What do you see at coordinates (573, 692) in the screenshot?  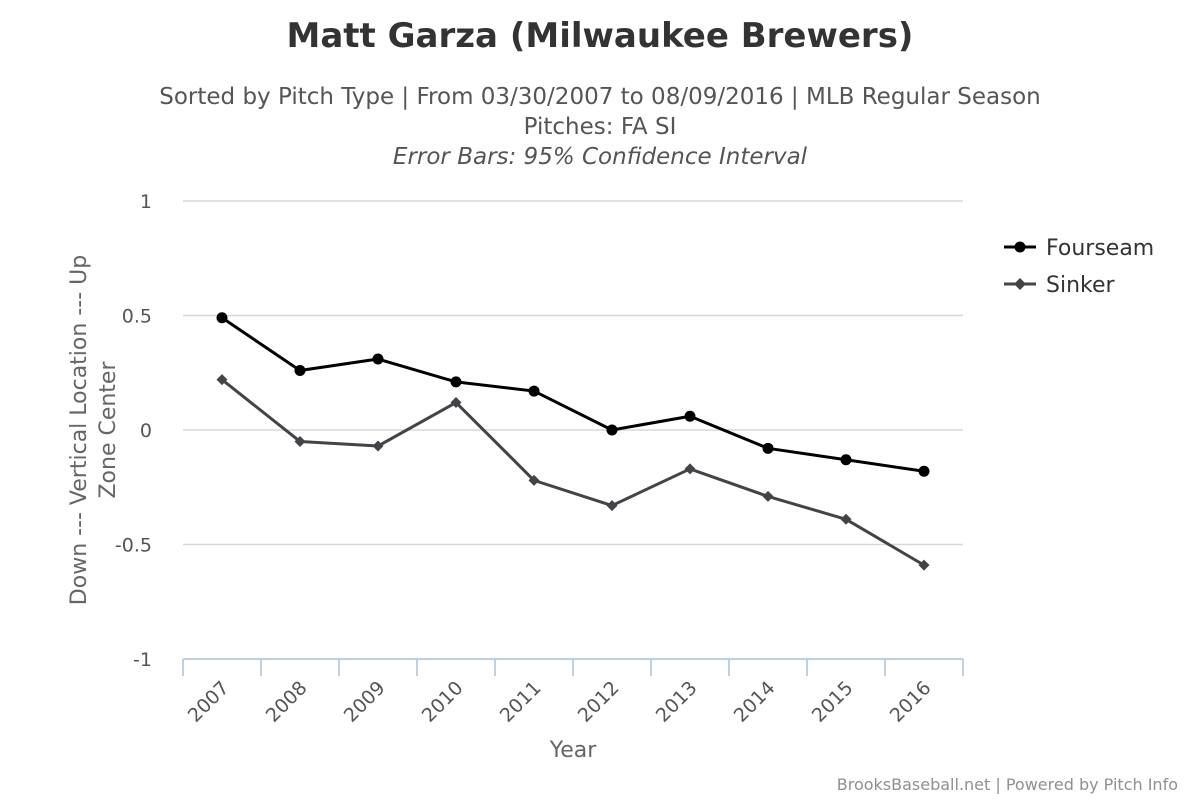 I see `x-axis: 2007 2008 2009 2010 2011 2012 2013 2014 2015 2016` at bounding box center [573, 692].